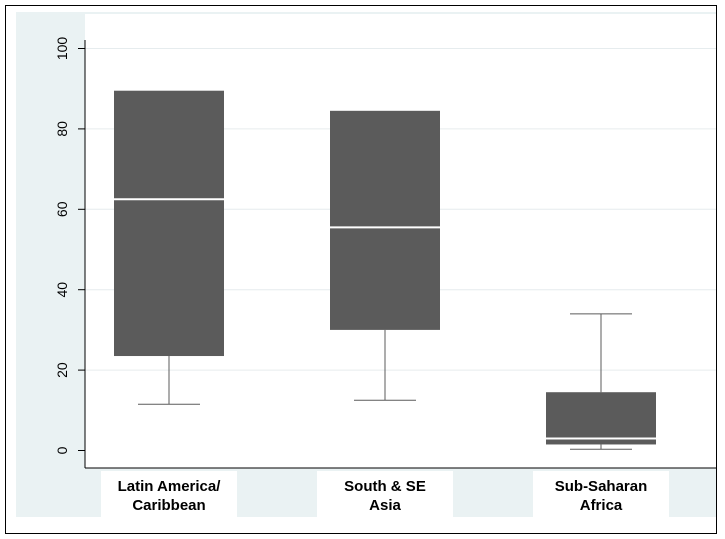  Describe the element at coordinates (62, 450) in the screenshot. I see `y-tick-label: 0` at that location.